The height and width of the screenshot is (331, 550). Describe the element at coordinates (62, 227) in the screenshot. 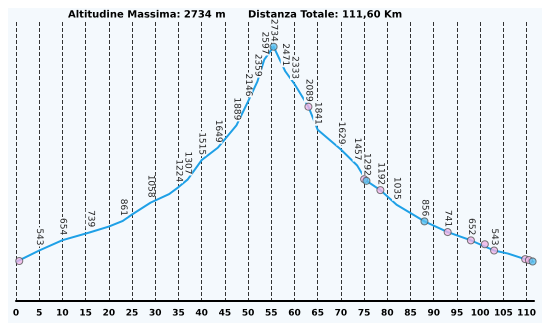

I see `data-label: 654` at that location.